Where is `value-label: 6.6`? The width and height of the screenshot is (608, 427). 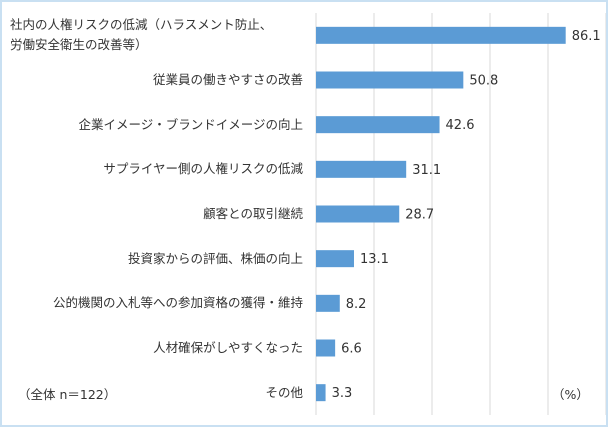 value-label: 6.6 is located at coordinates (351, 349).